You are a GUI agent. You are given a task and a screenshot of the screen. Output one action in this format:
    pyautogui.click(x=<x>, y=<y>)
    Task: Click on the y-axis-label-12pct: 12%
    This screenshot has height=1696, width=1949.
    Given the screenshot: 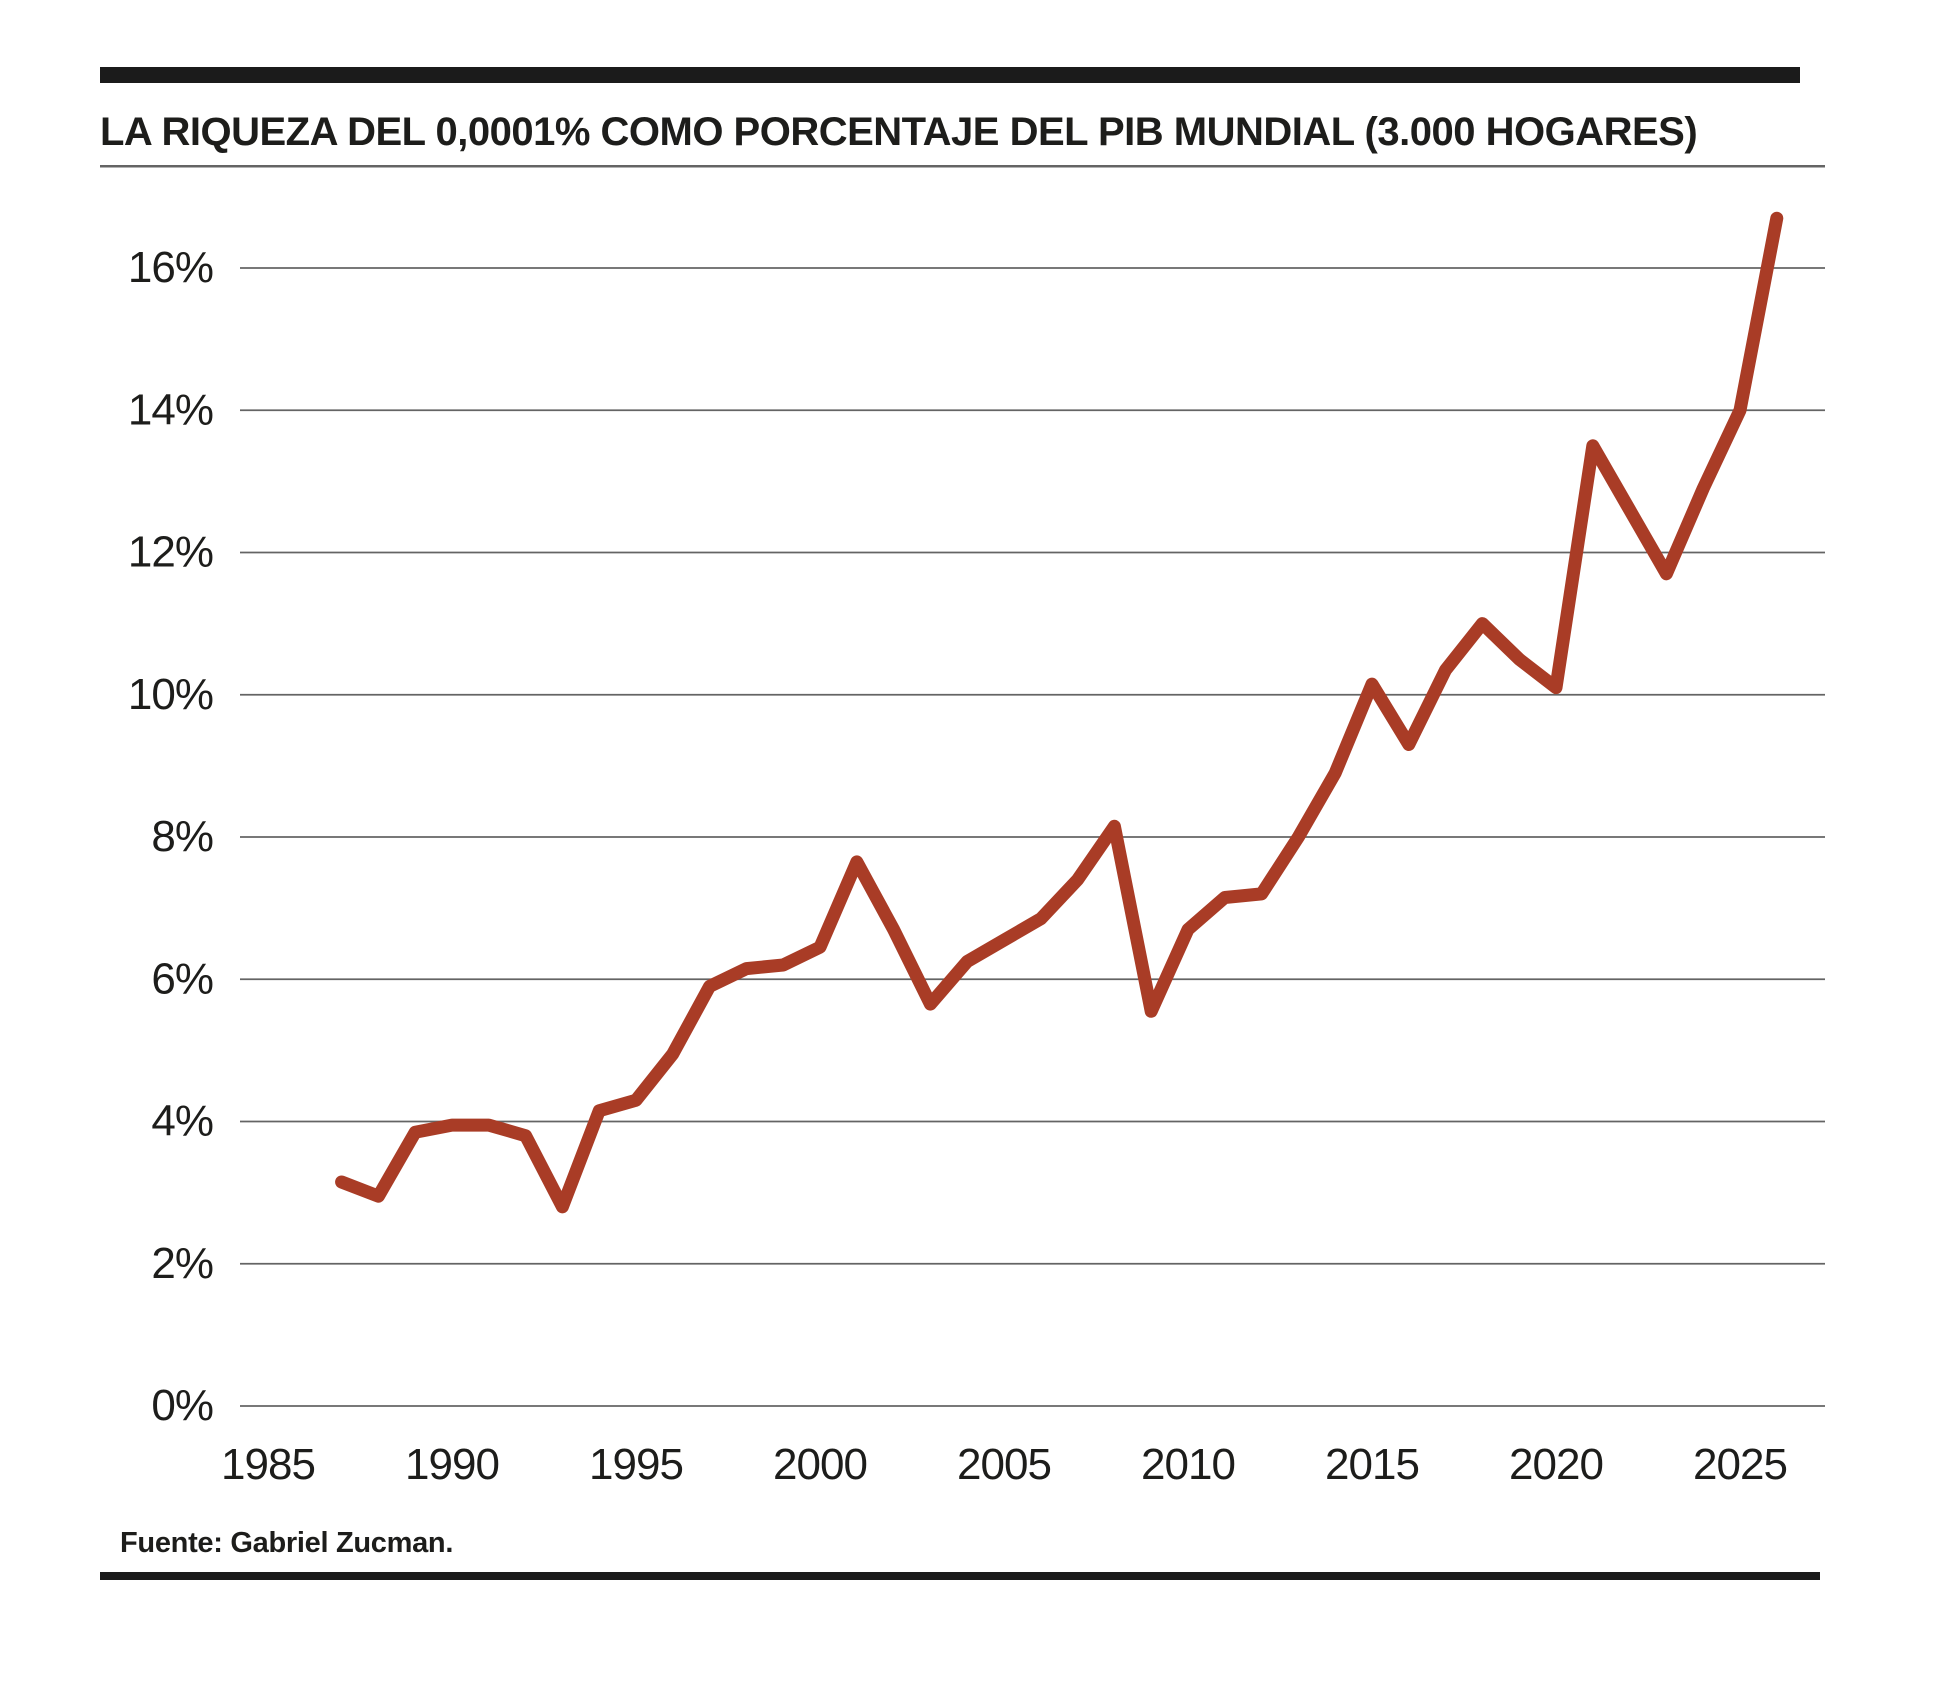 What is the action you would take?
    pyautogui.click(x=170, y=552)
    